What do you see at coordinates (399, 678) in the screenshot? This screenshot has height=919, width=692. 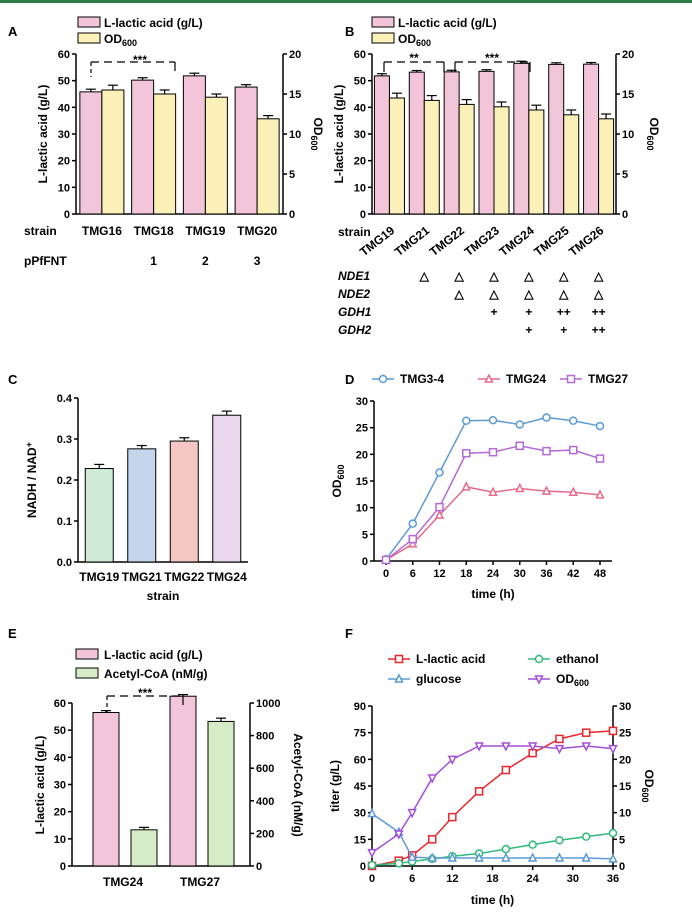 I see `legend-f-marker` at bounding box center [399, 678].